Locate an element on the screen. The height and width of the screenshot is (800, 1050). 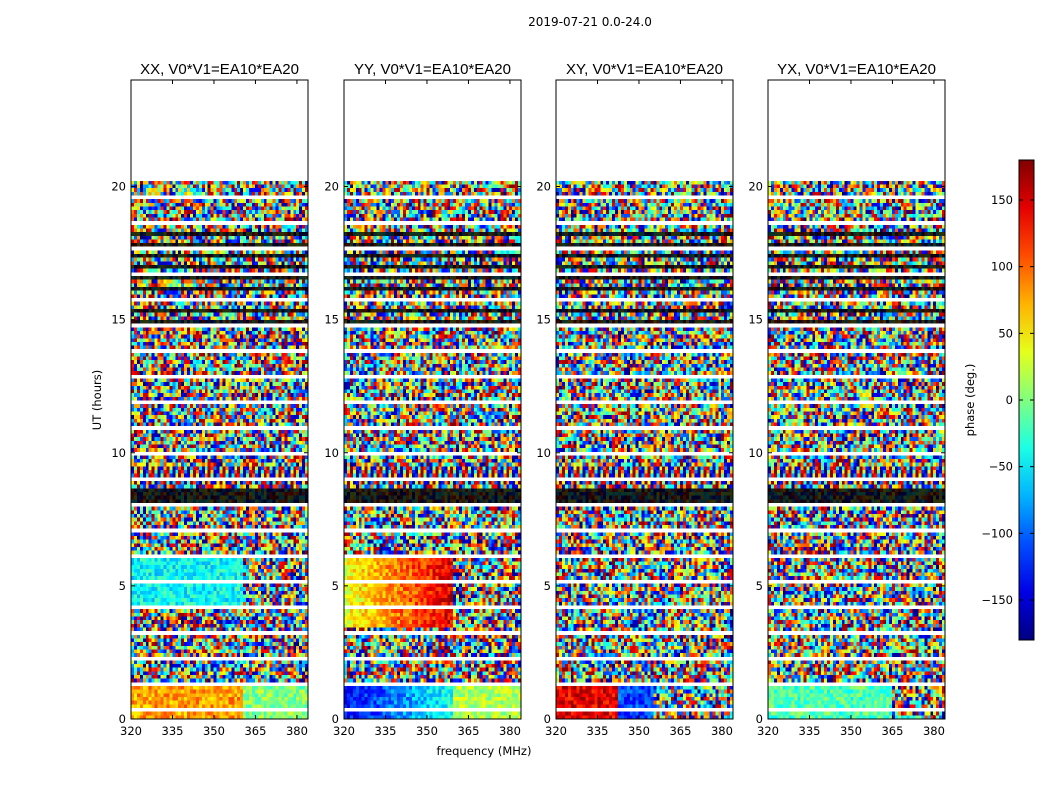
colorbar-tick-label: 0 is located at coordinates (1009, 400).